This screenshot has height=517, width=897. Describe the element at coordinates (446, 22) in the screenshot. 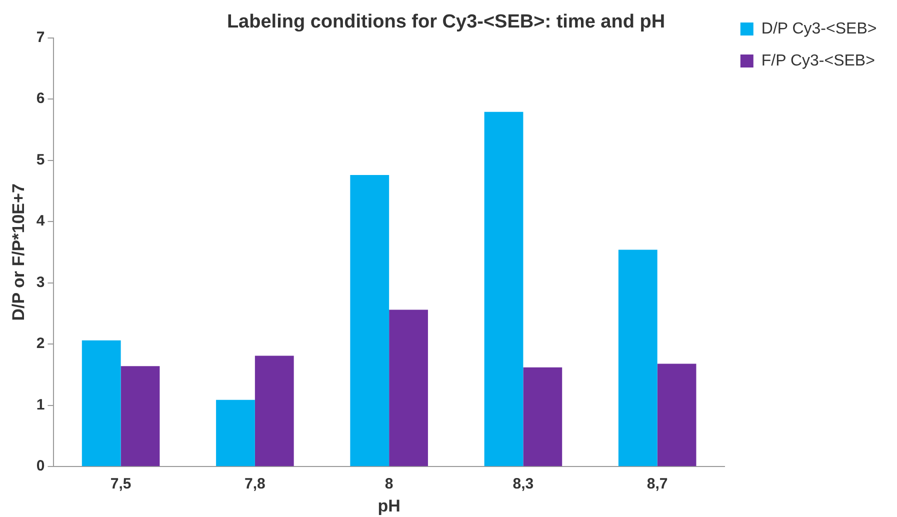

I see `chart-title: Labeling conditions for Cy3-<SEB>: time and pH` at that location.